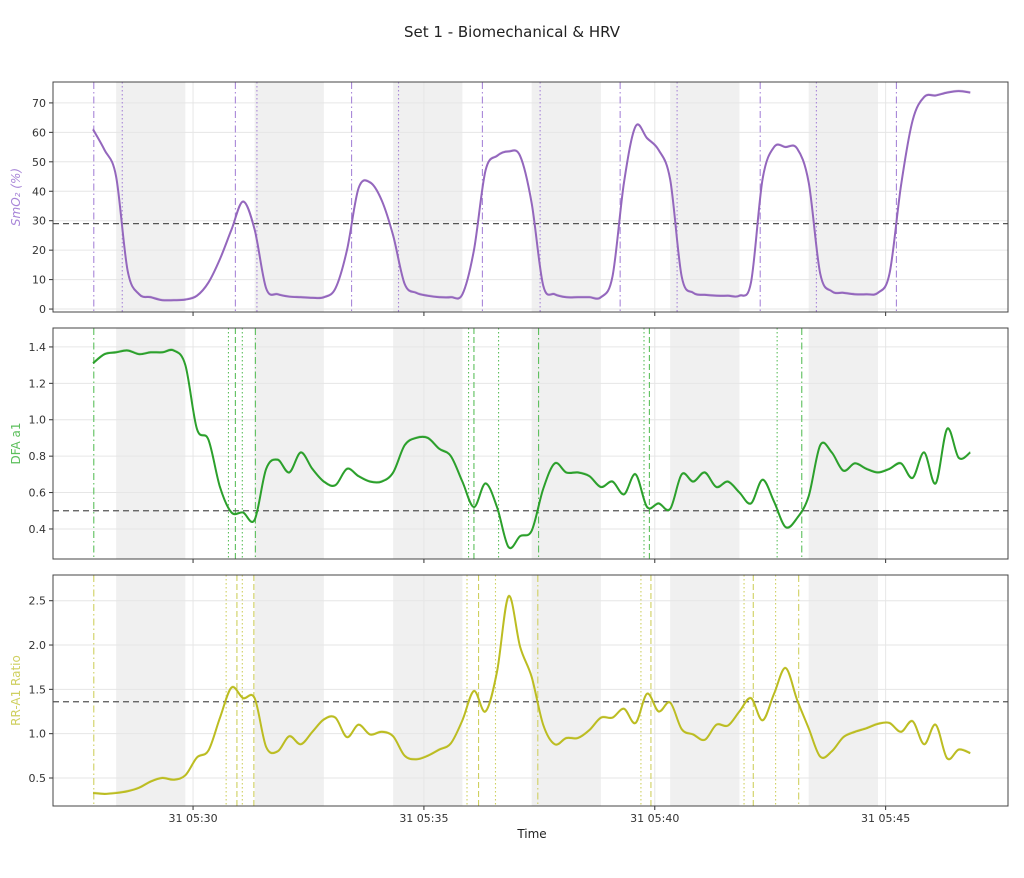 This screenshot has width=1024, height=878. I want to click on y-axis-label: RR-A1 Ratio, so click(16, 690).